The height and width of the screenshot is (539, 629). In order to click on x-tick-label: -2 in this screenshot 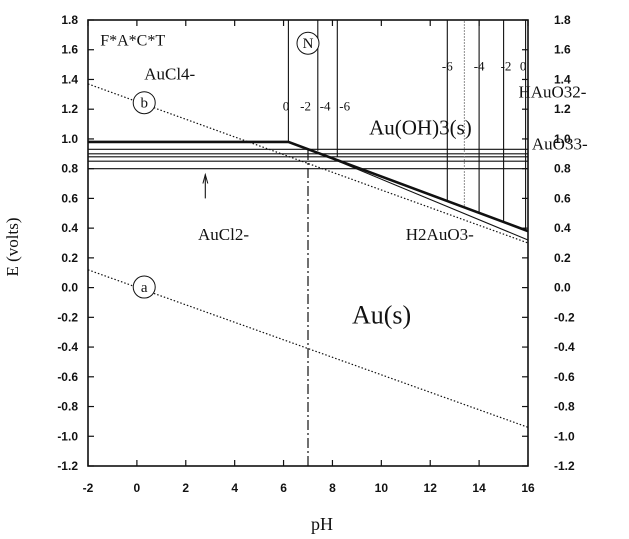, I will do `click(88, 488)`.